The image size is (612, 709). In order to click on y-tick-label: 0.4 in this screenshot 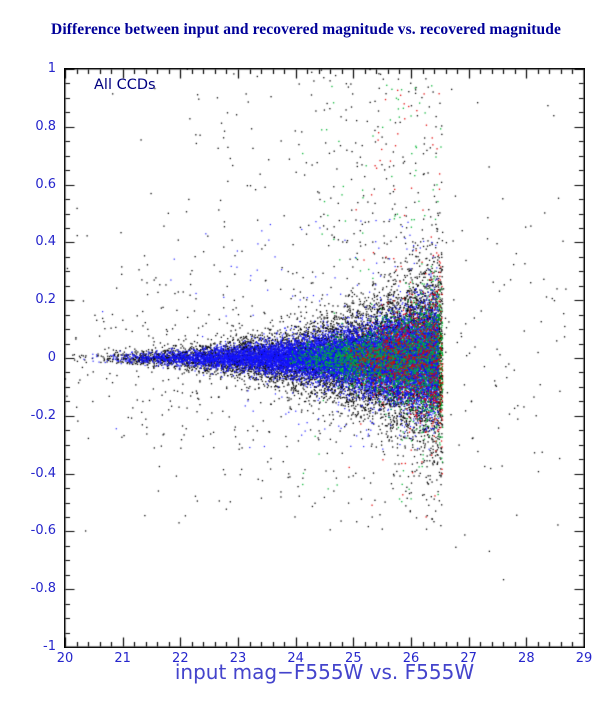, I will do `click(45, 242)`.